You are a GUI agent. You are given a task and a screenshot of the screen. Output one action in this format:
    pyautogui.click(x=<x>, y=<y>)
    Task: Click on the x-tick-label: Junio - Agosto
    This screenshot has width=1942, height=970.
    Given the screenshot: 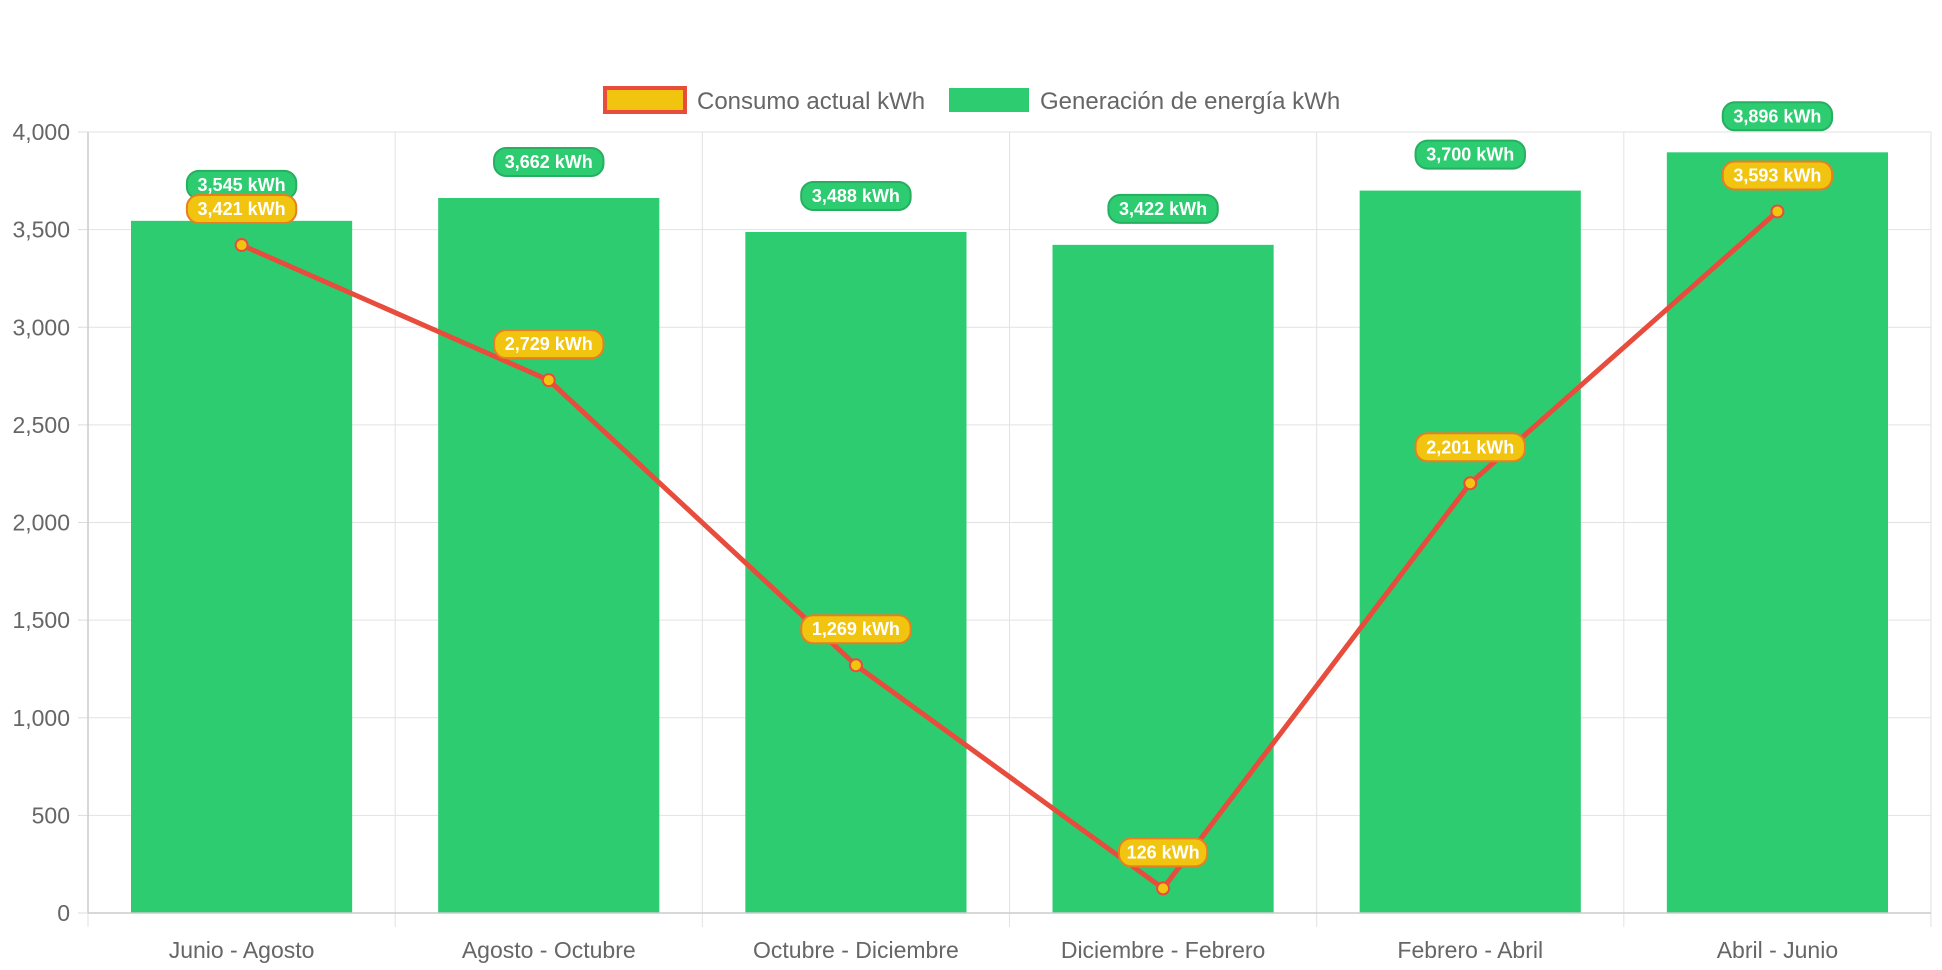 What is the action you would take?
    pyautogui.click(x=242, y=950)
    